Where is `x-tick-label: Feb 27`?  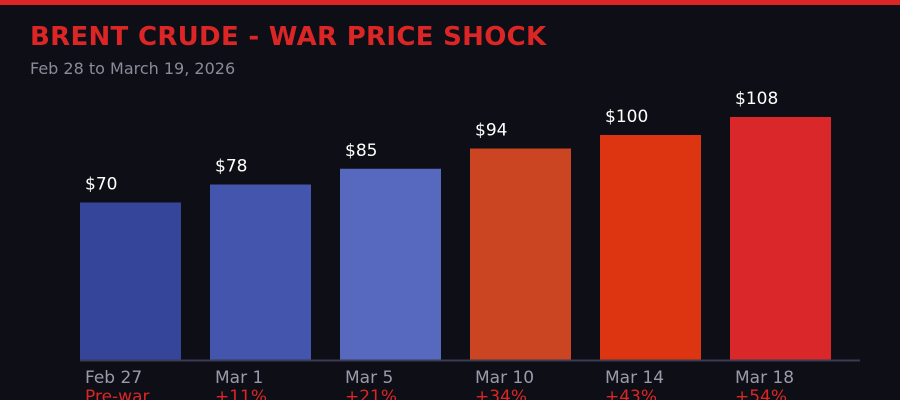 x-tick-label: Feb 27 is located at coordinates (113, 378).